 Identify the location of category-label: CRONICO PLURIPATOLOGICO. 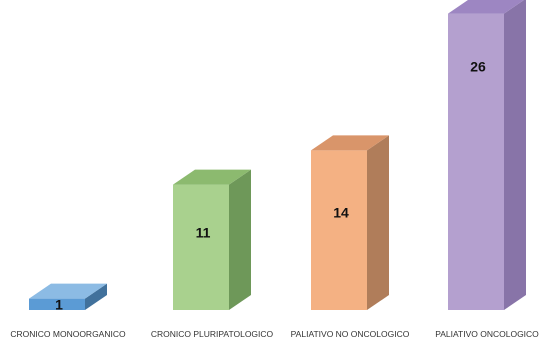
(212, 334).